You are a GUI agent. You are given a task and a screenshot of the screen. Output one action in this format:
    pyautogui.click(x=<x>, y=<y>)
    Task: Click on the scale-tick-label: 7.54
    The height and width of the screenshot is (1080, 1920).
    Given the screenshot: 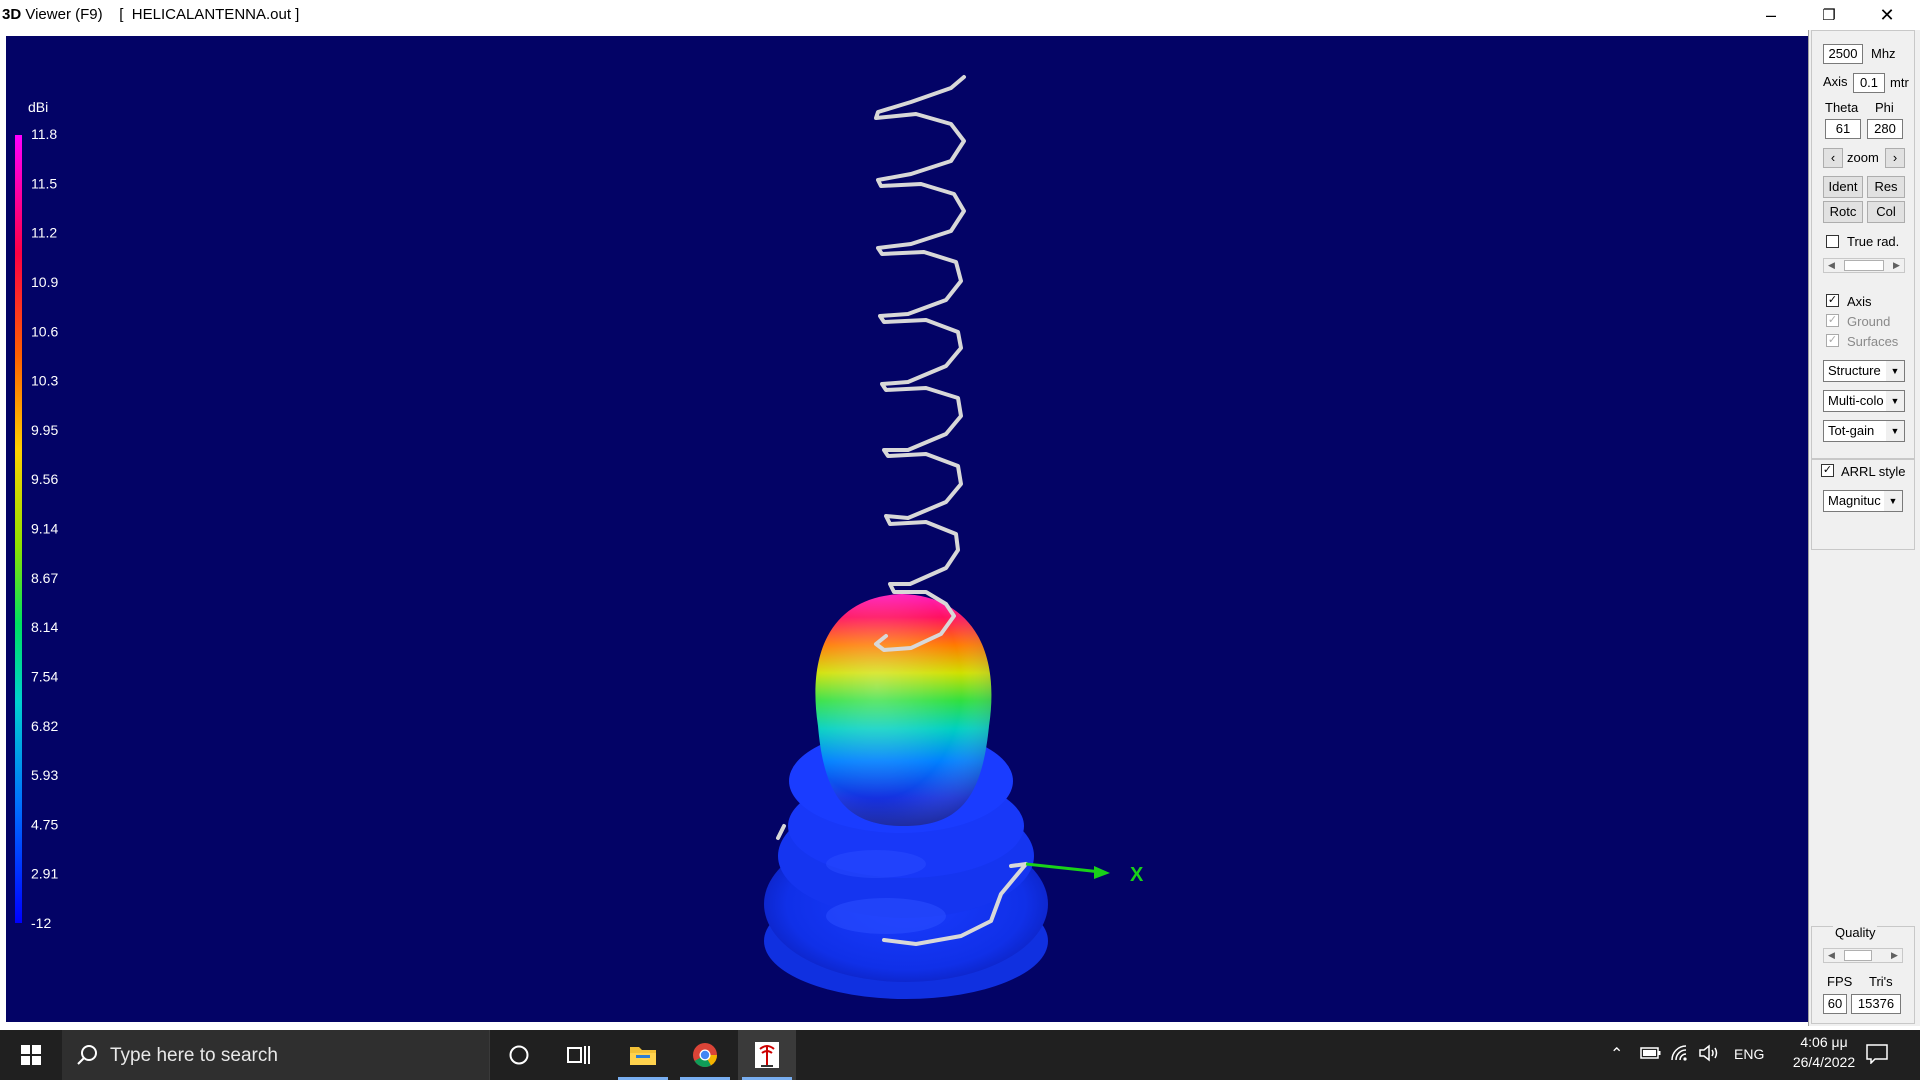 What is the action you would take?
    pyautogui.click(x=44, y=676)
    